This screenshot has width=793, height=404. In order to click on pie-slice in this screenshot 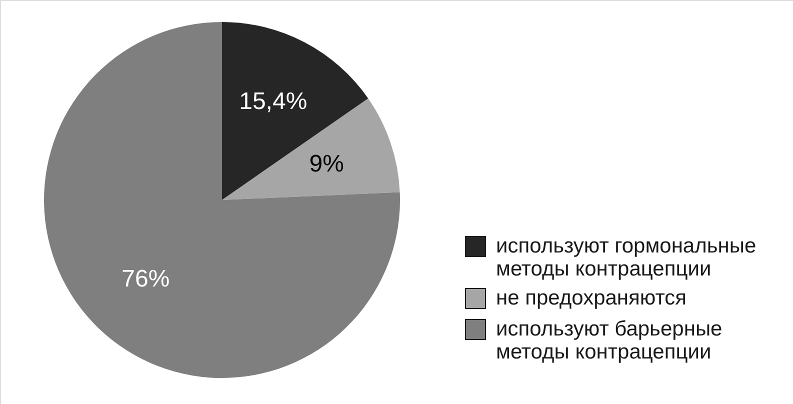, I will do `click(295, 111)`.